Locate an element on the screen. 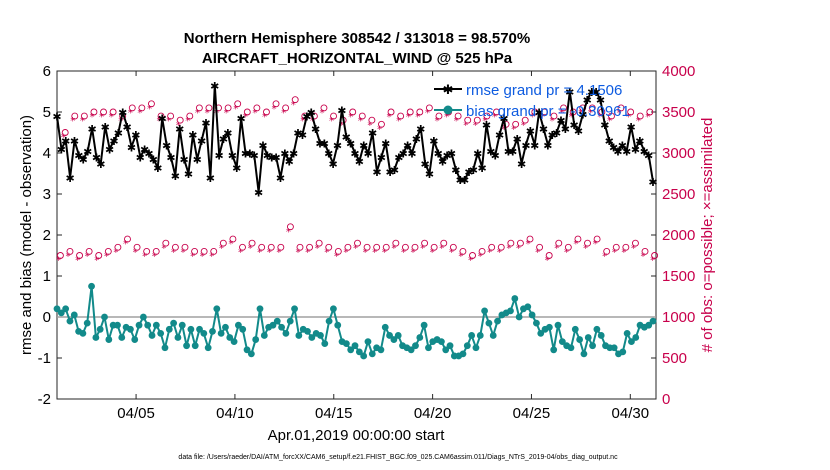  y-tick-label: 3 is located at coordinates (47, 194).